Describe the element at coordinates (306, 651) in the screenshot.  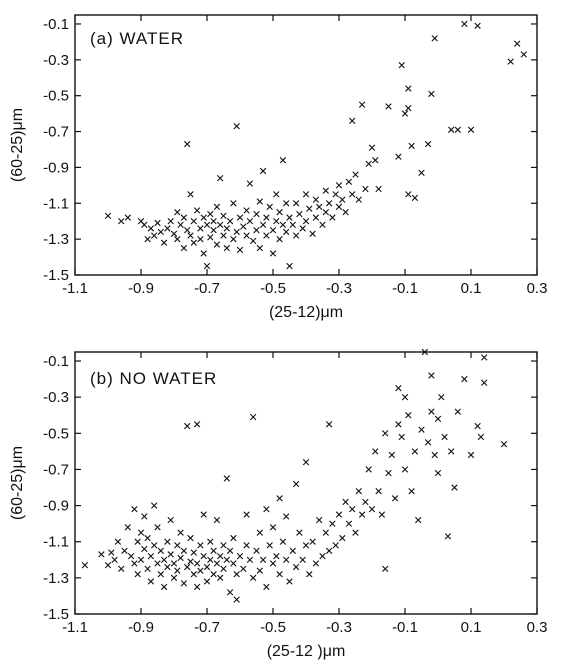
I see `x-axis-title-b: (25-12 )μm` at that location.